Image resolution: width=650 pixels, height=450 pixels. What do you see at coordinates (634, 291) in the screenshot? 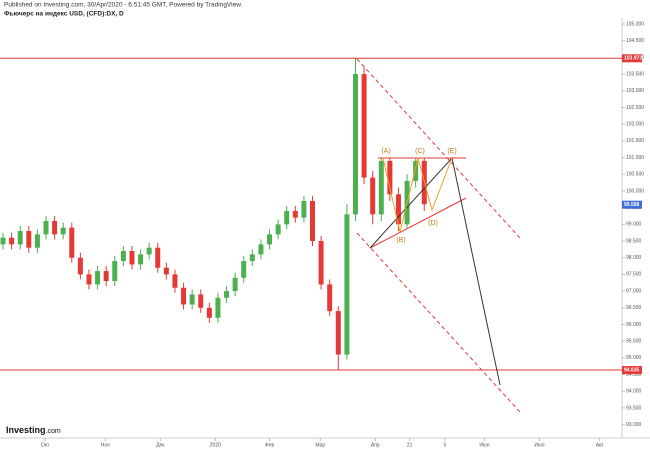
I see `y-tick-label: 97.000` at bounding box center [634, 291].